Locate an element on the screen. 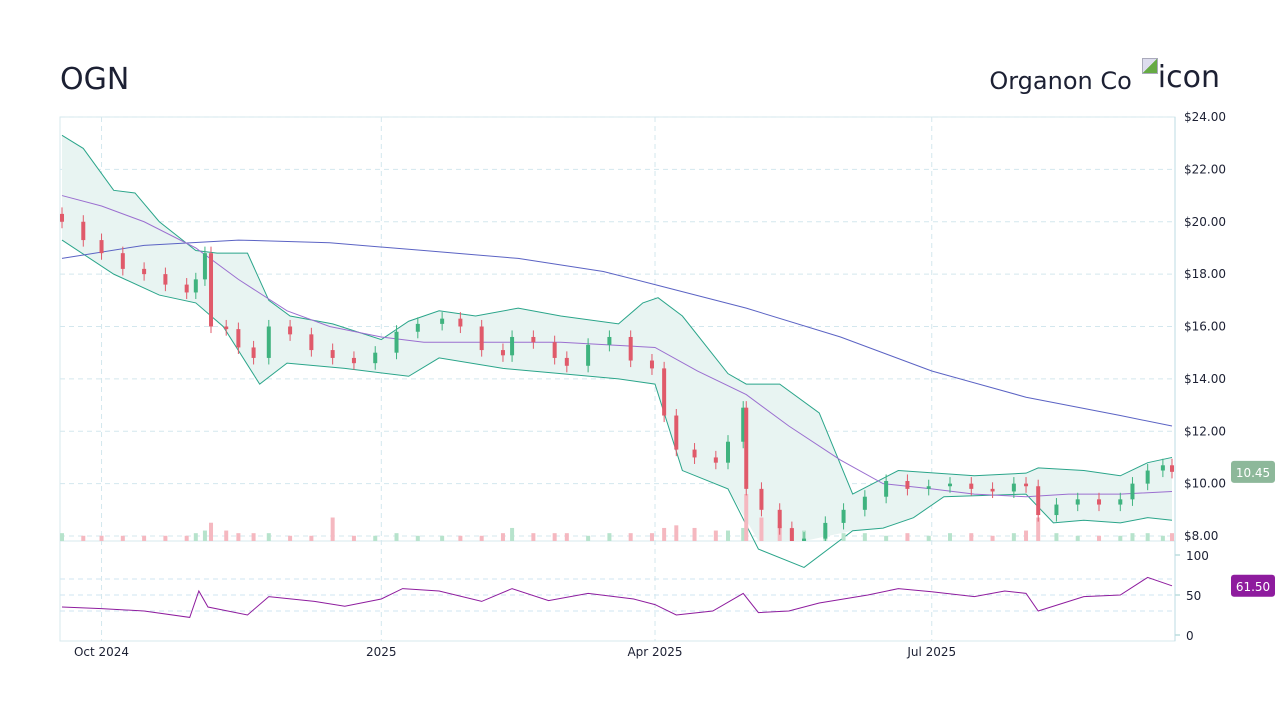 Image resolution: width=1280 pixels, height=720 pixels. price-tick-label: $14.00 is located at coordinates (1205, 379).